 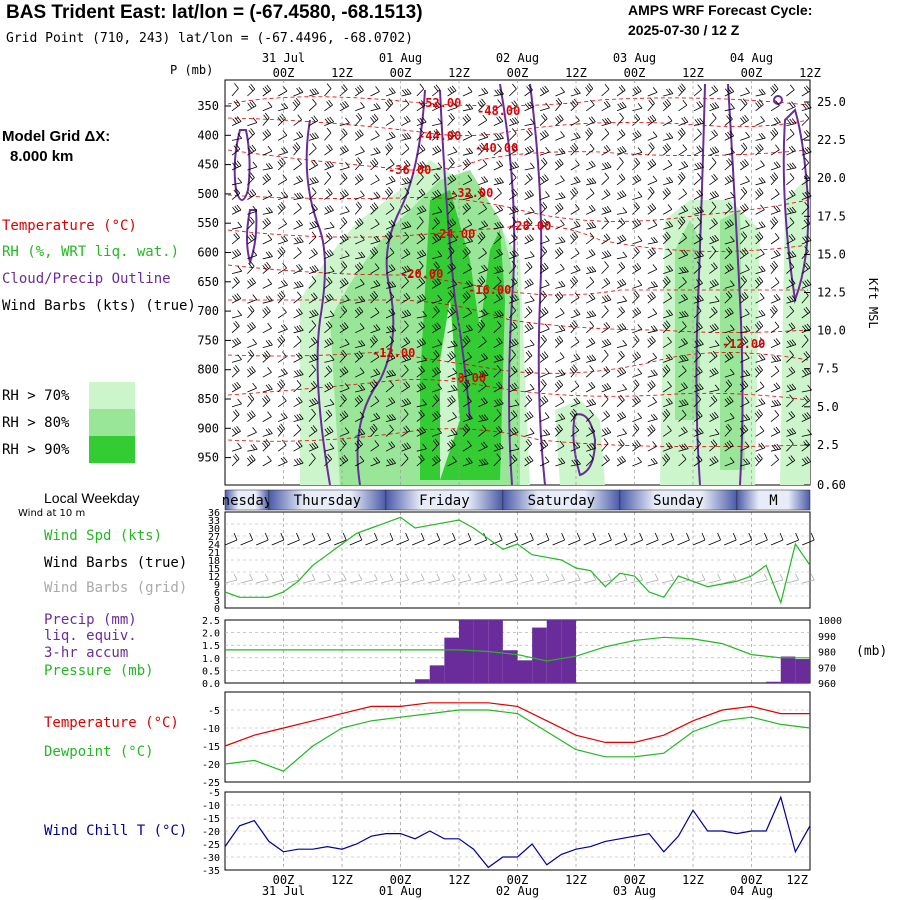 I want to click on precip-accum-label: 3-hr accum, so click(x=86, y=653).